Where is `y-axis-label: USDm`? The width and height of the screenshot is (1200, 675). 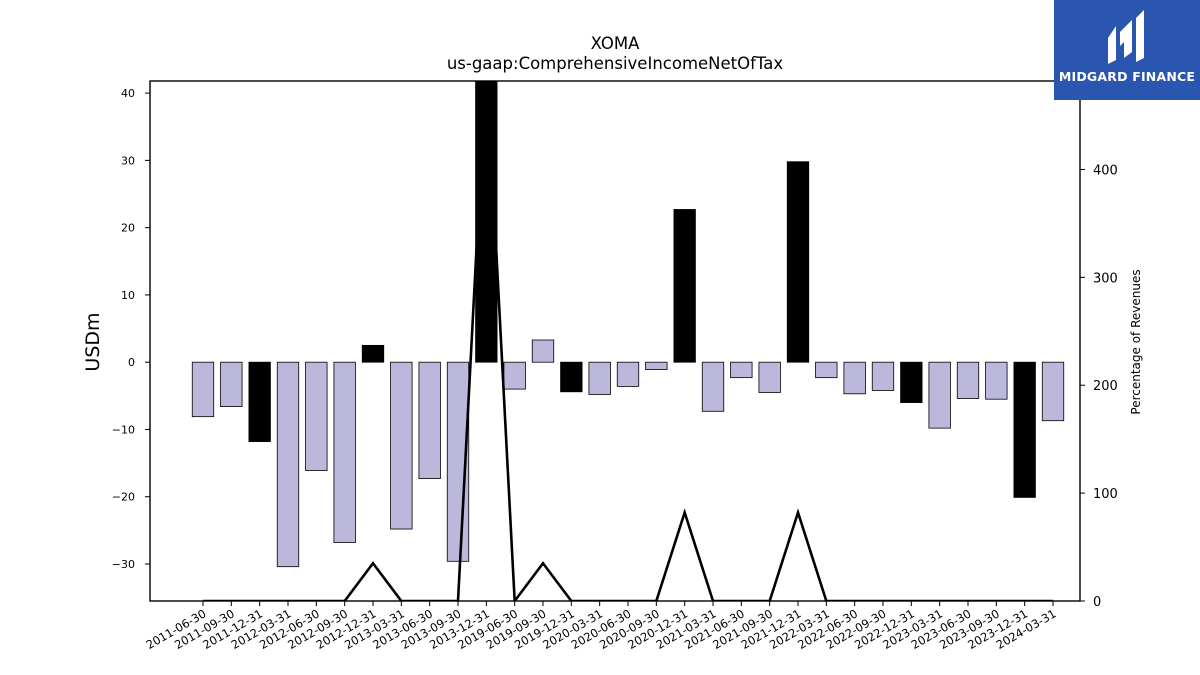 y-axis-label: USDm is located at coordinates (93, 341).